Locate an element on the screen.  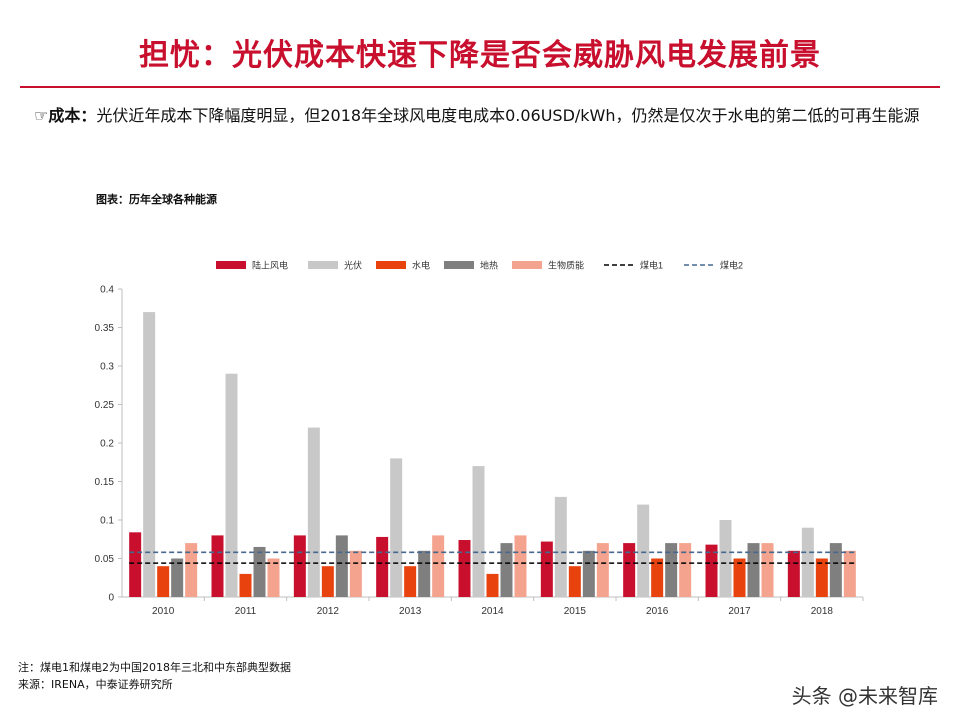
bar-水电-2014 is located at coordinates (492, 585).